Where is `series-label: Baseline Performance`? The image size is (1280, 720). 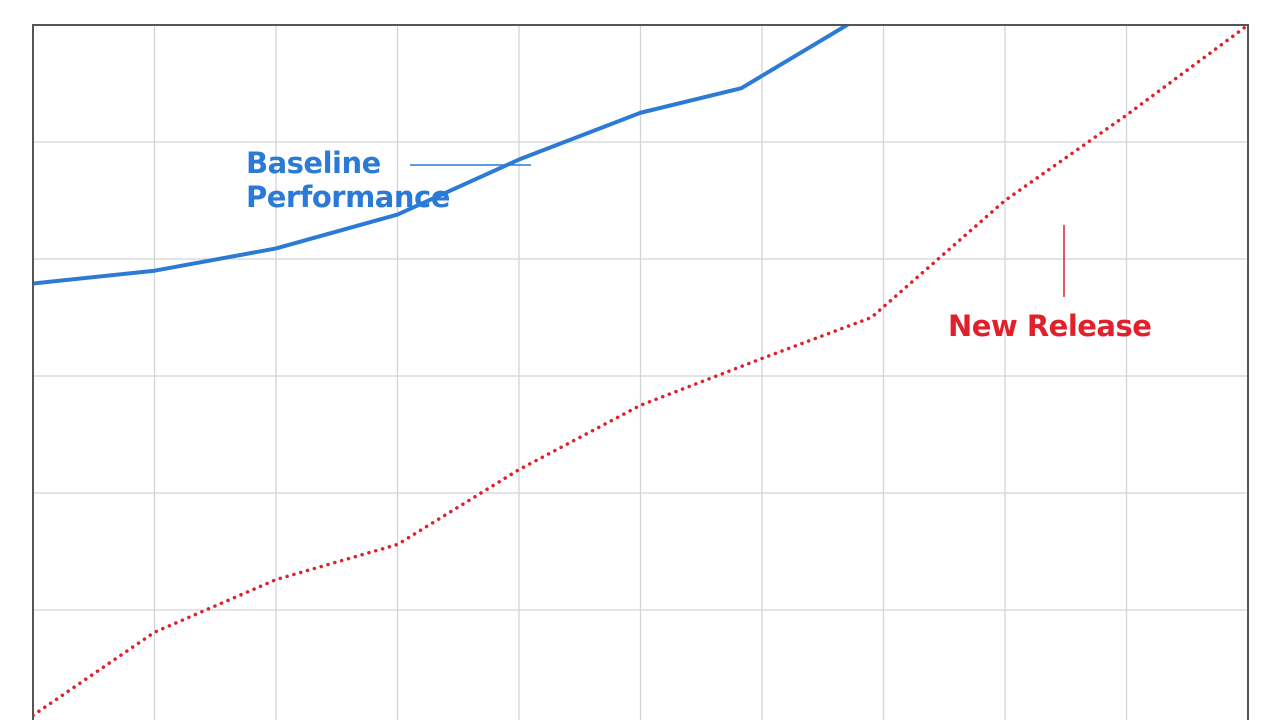
series-label: Baseline Performance is located at coordinates (348, 180).